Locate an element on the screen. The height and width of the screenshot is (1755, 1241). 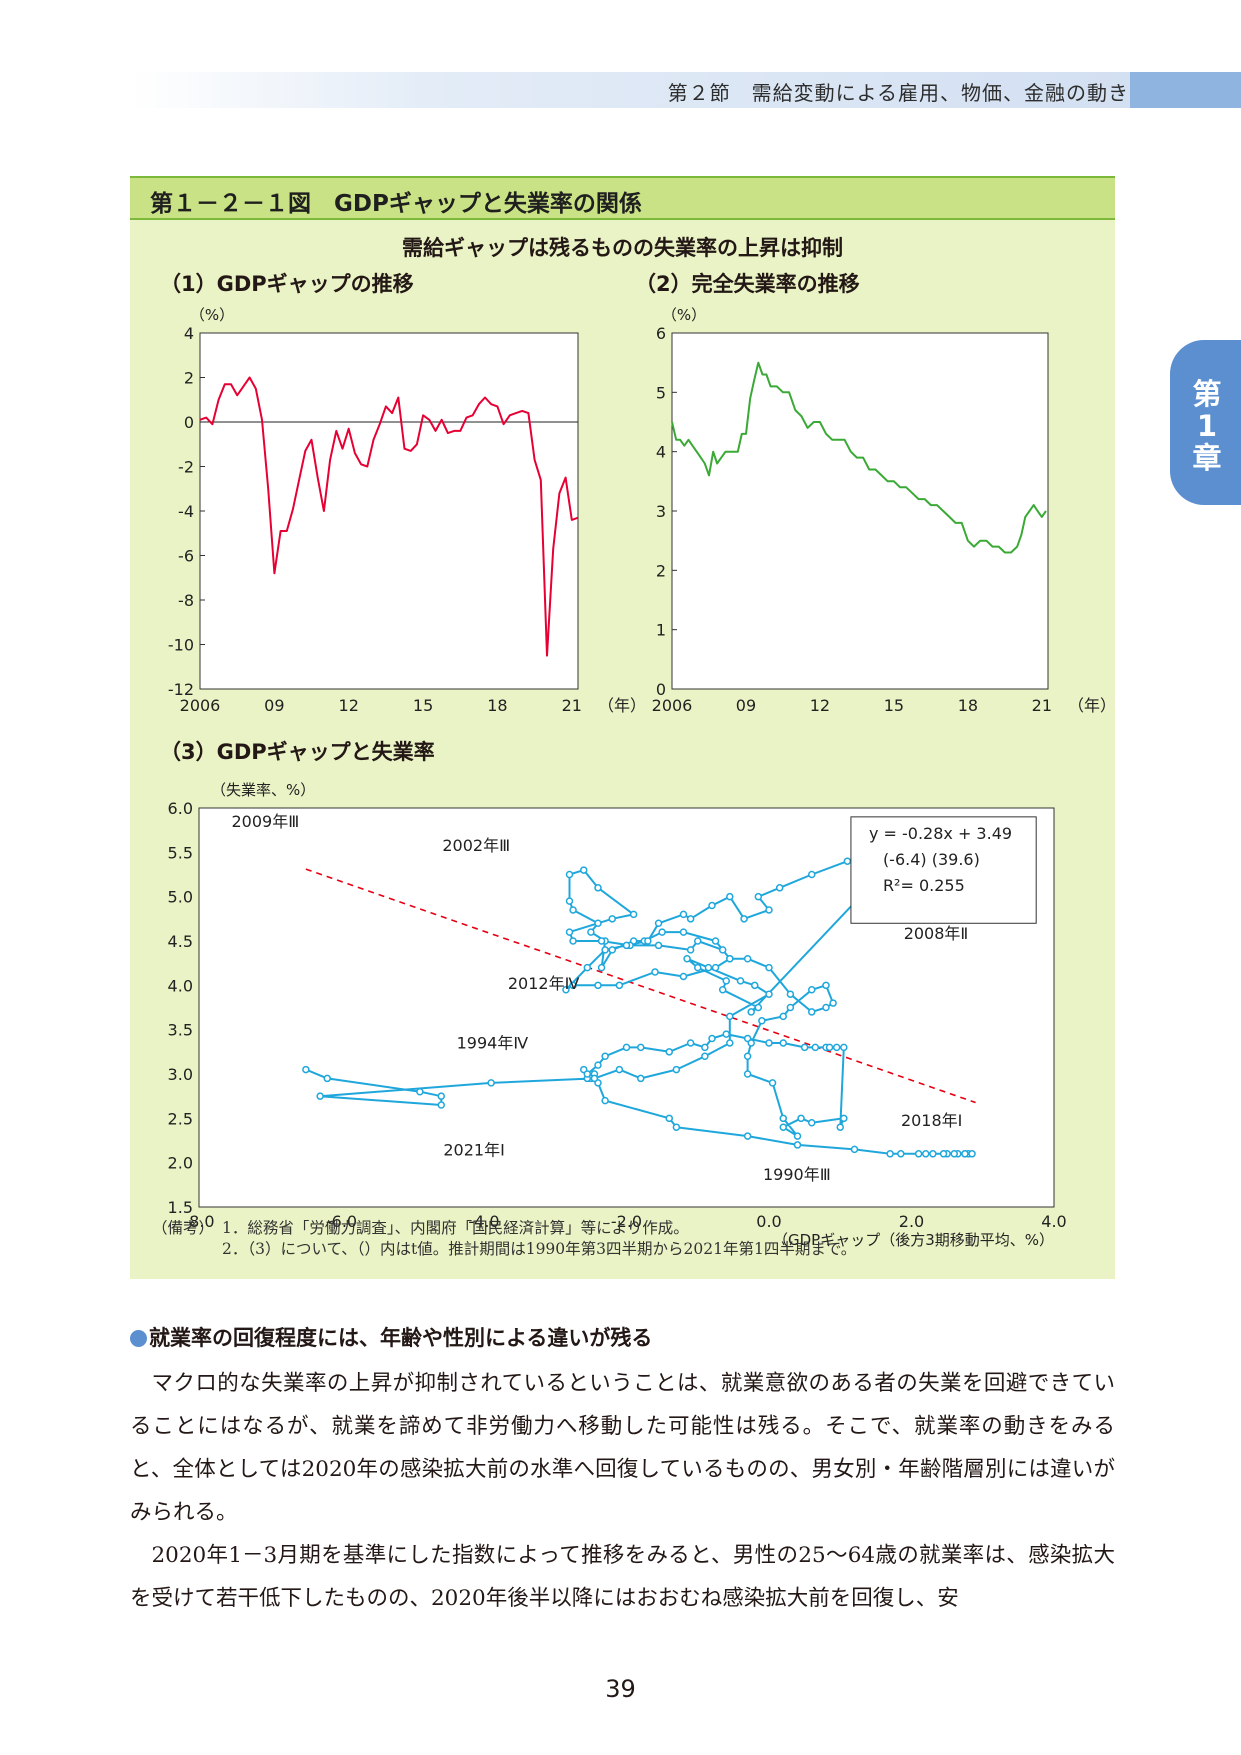
gdp-gap-chart-x-tick-label: 18 is located at coordinates (497, 705).